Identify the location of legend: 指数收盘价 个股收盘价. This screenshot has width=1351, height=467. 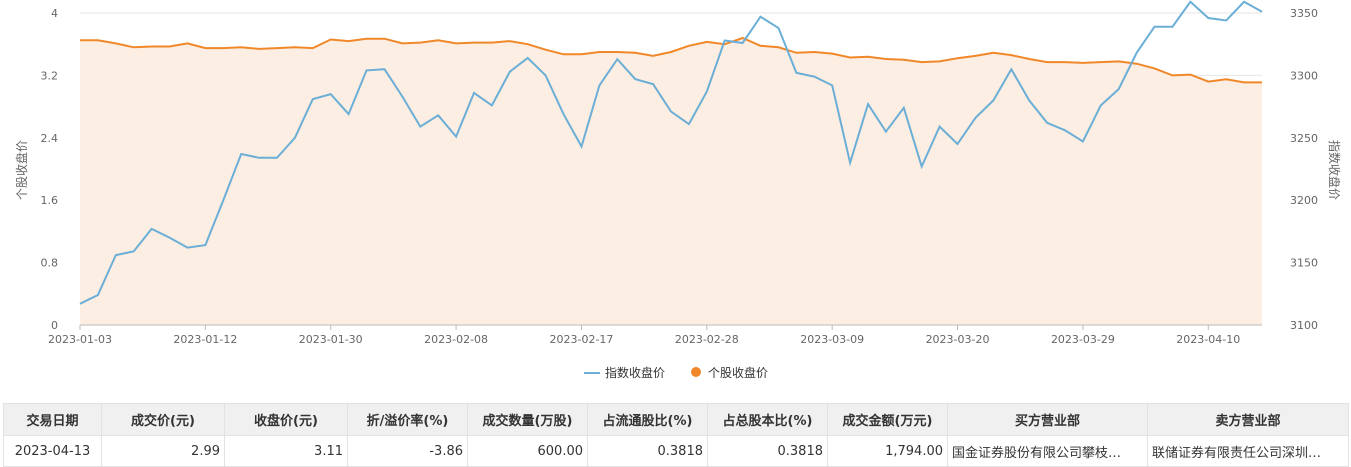
(676, 372).